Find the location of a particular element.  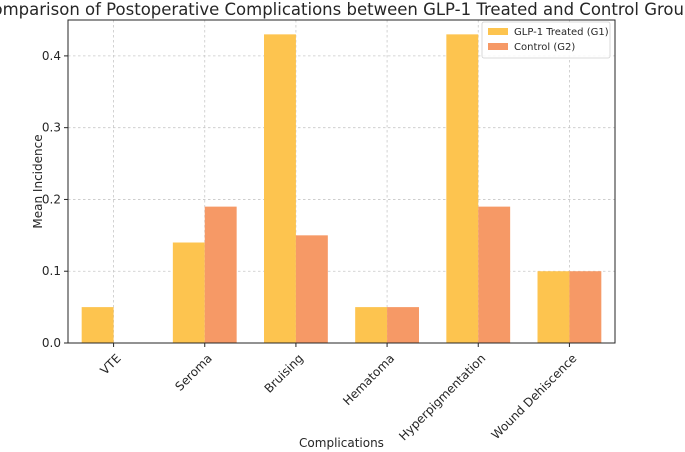

bar-g1-bruising is located at coordinates (280, 188).